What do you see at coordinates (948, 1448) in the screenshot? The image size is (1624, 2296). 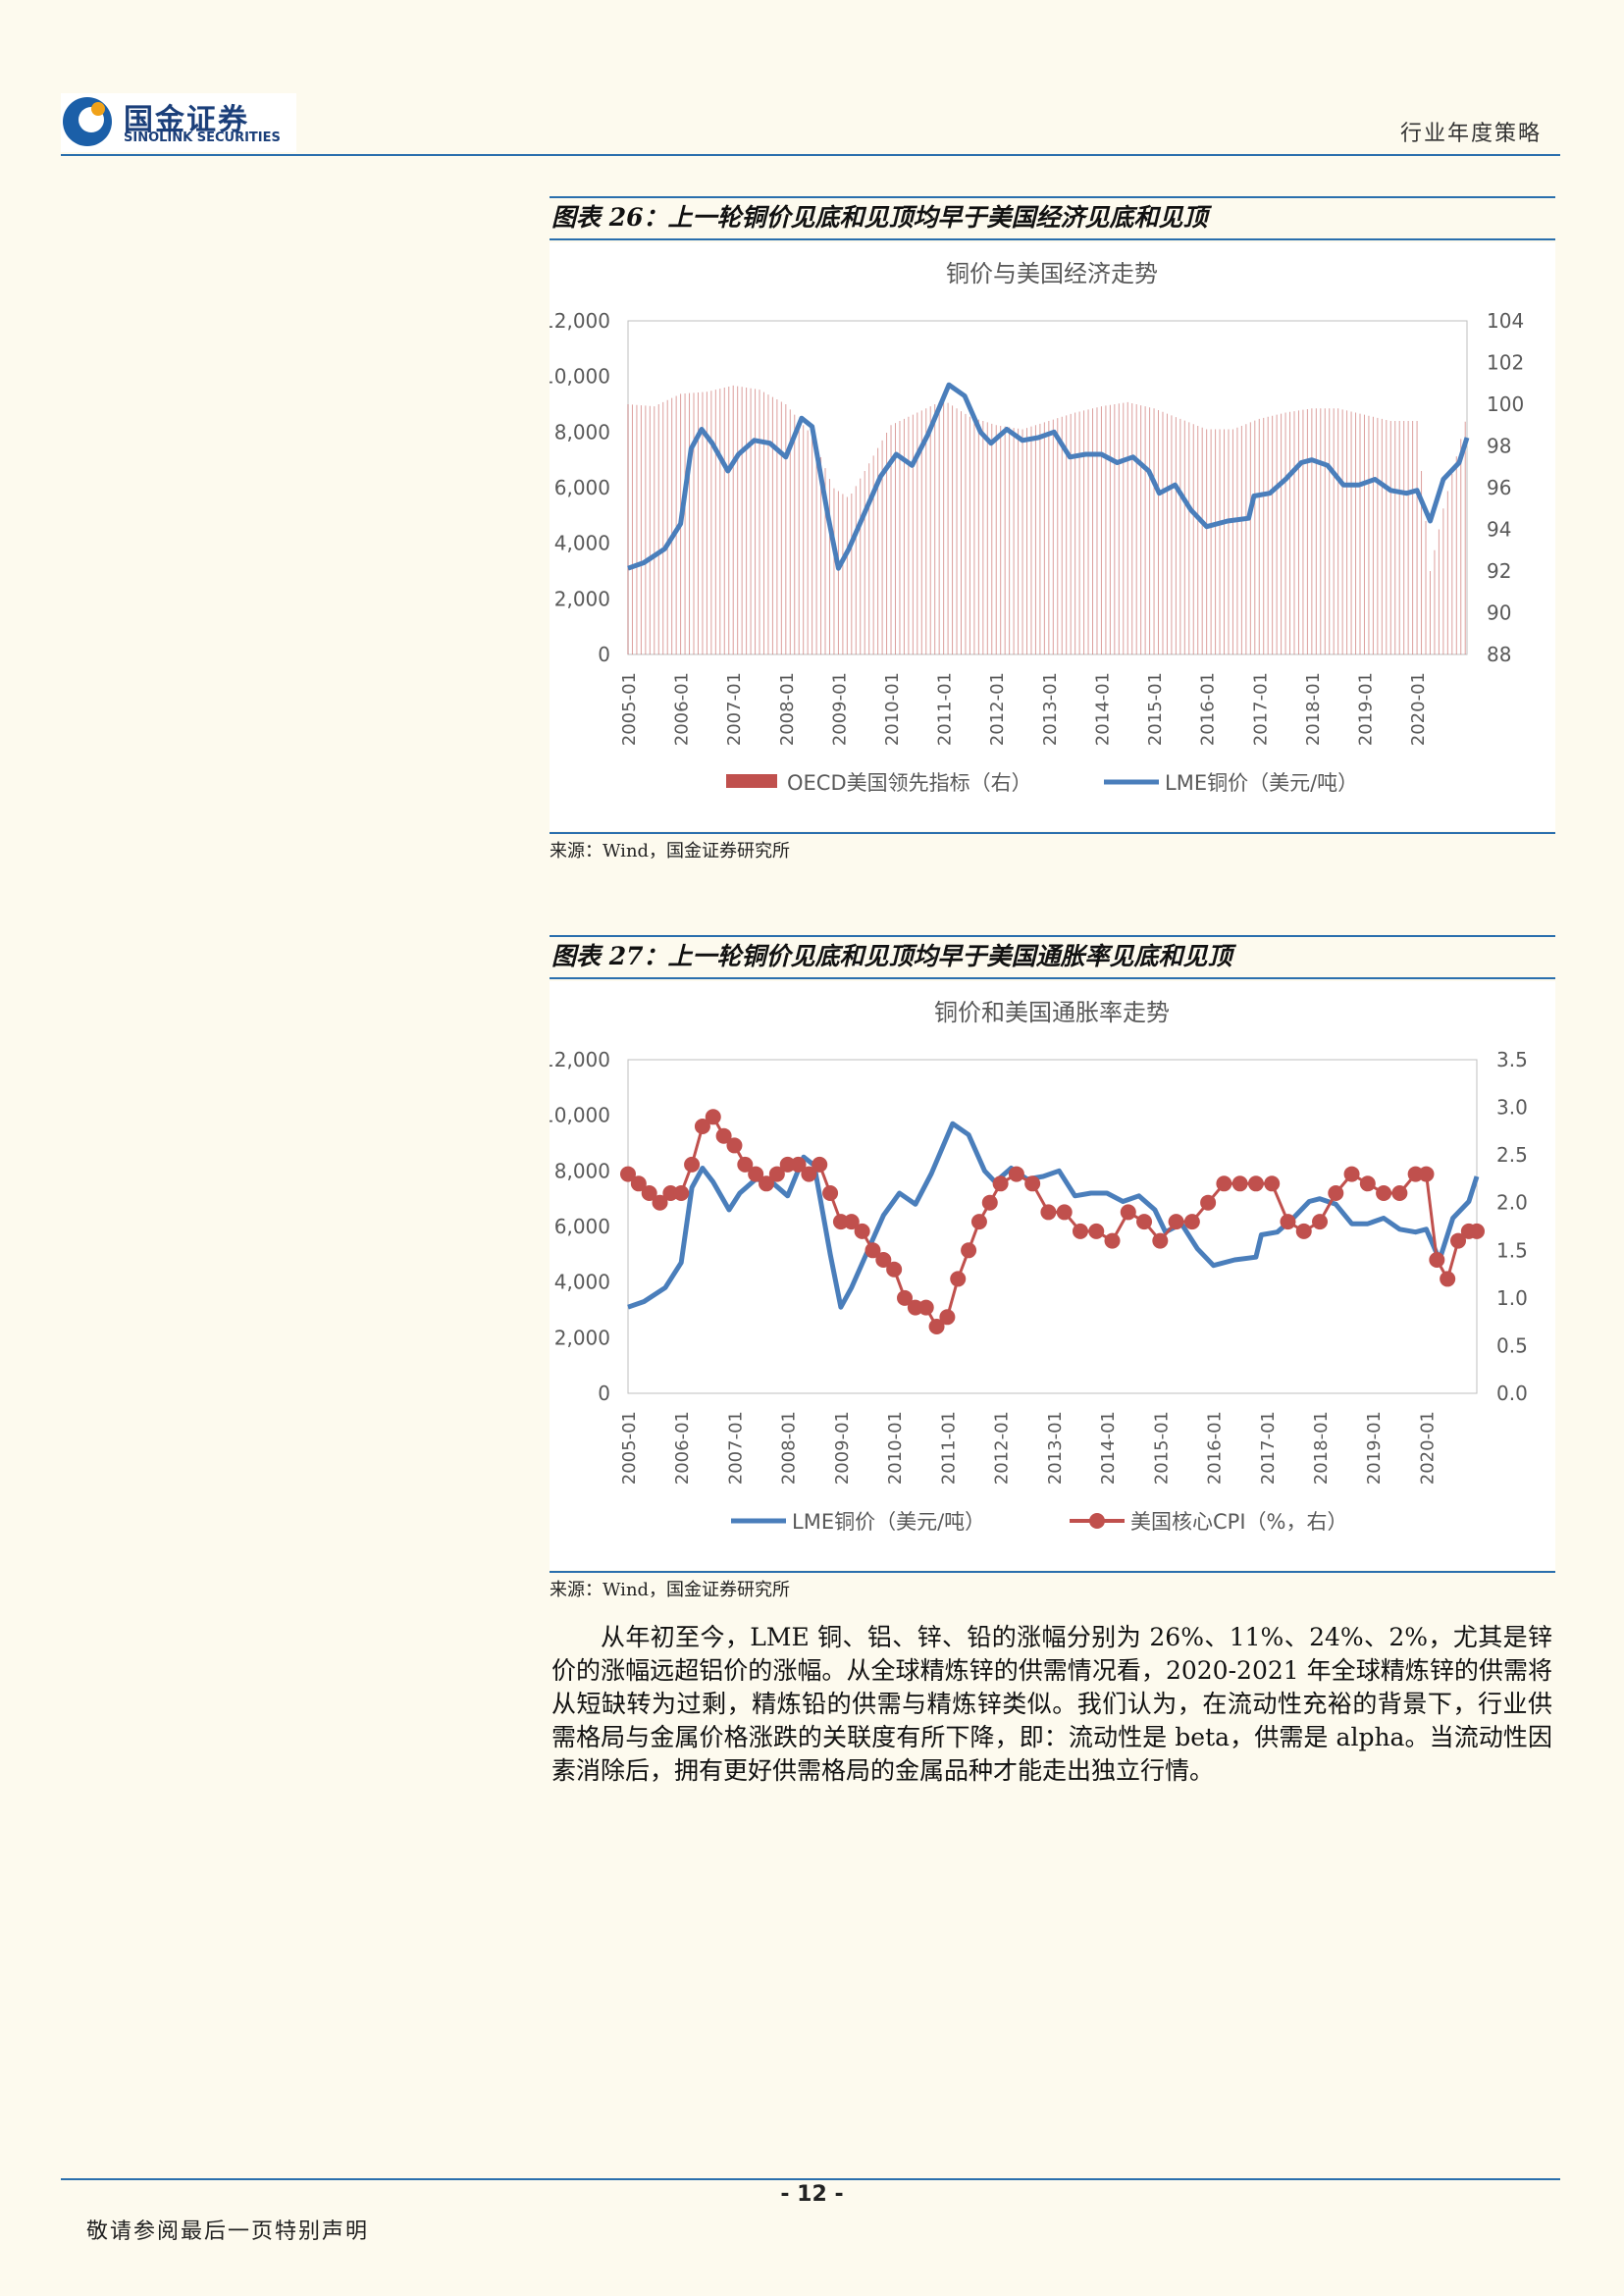 I see `x-tick-label: 2011-01` at bounding box center [948, 1448].